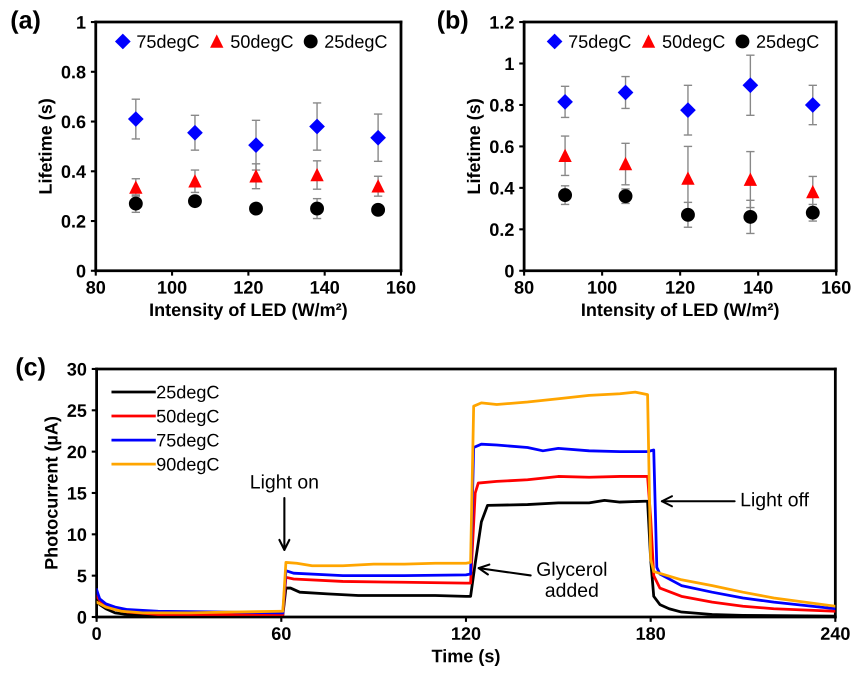  What do you see at coordinates (81, 576) in the screenshot?
I see `y-tick-label: 5` at bounding box center [81, 576].